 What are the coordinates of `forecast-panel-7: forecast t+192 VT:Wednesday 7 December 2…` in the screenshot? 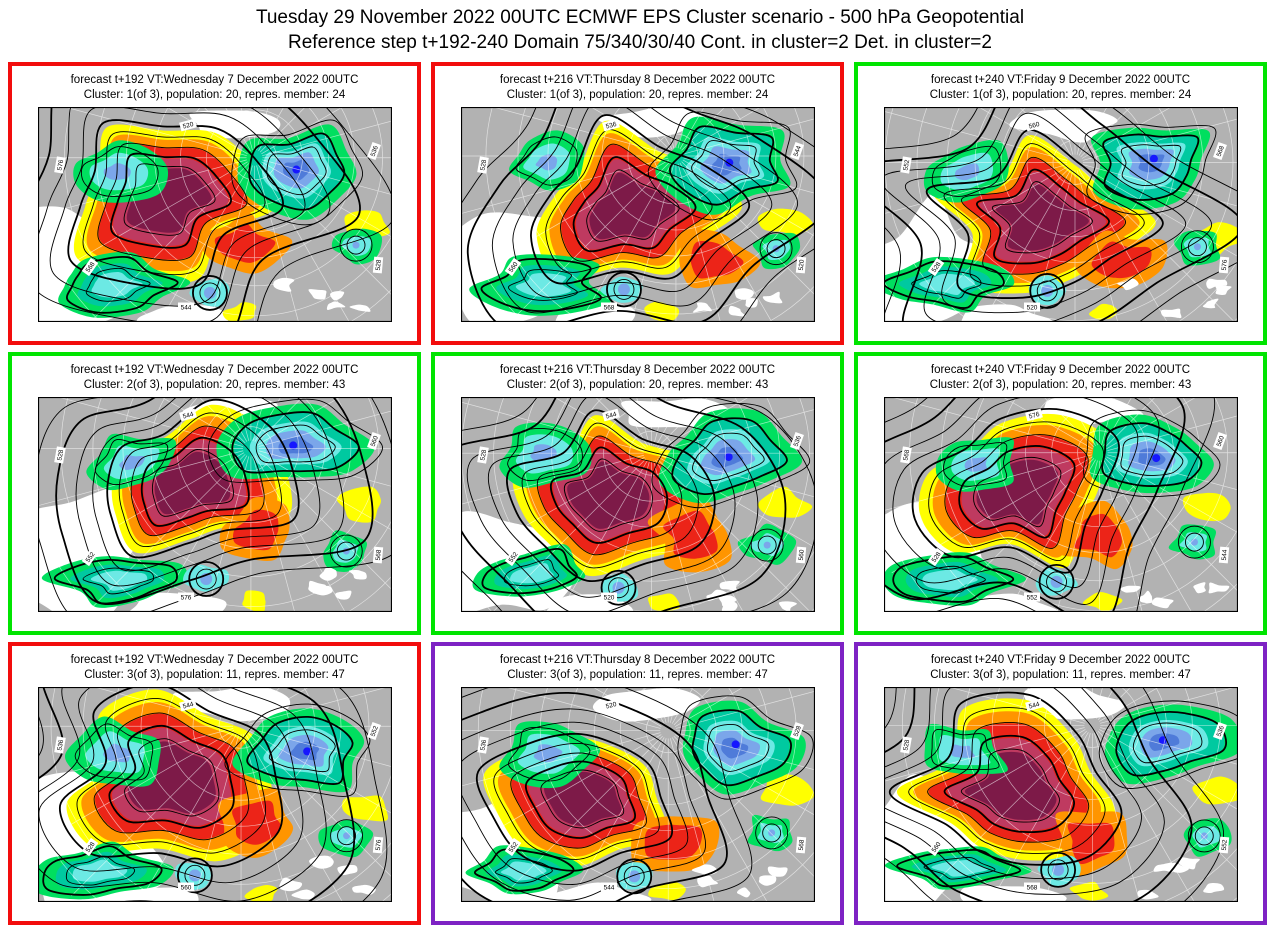 It's located at (214, 783).